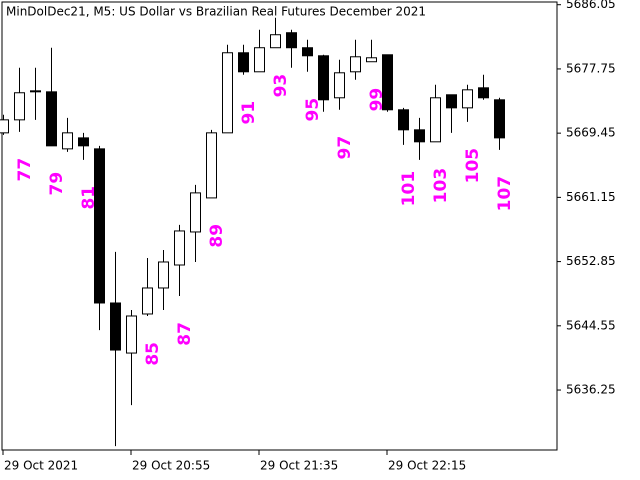  I want to click on x-tick-label: 29 Oct 2021, so click(41, 466).